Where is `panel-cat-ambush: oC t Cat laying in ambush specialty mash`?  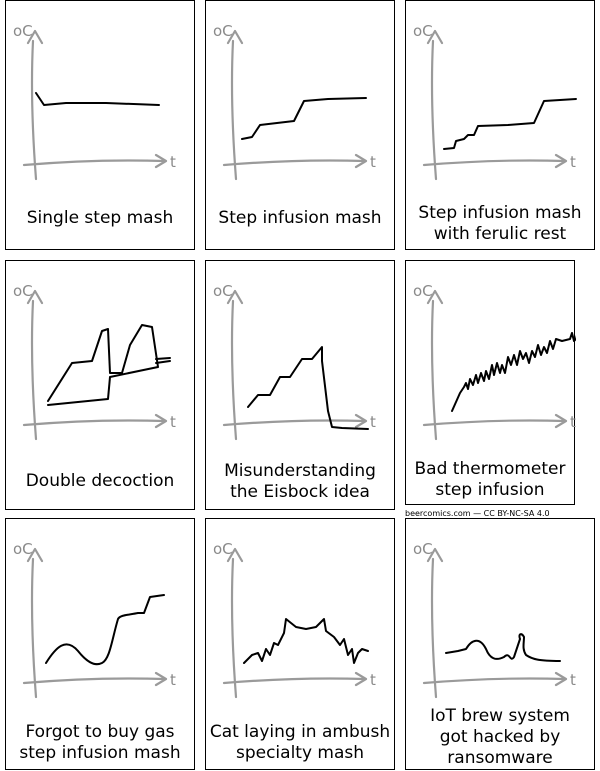
panel-cat-ambush: oC t Cat laying in ambush specialty mash is located at coordinates (300, 644).